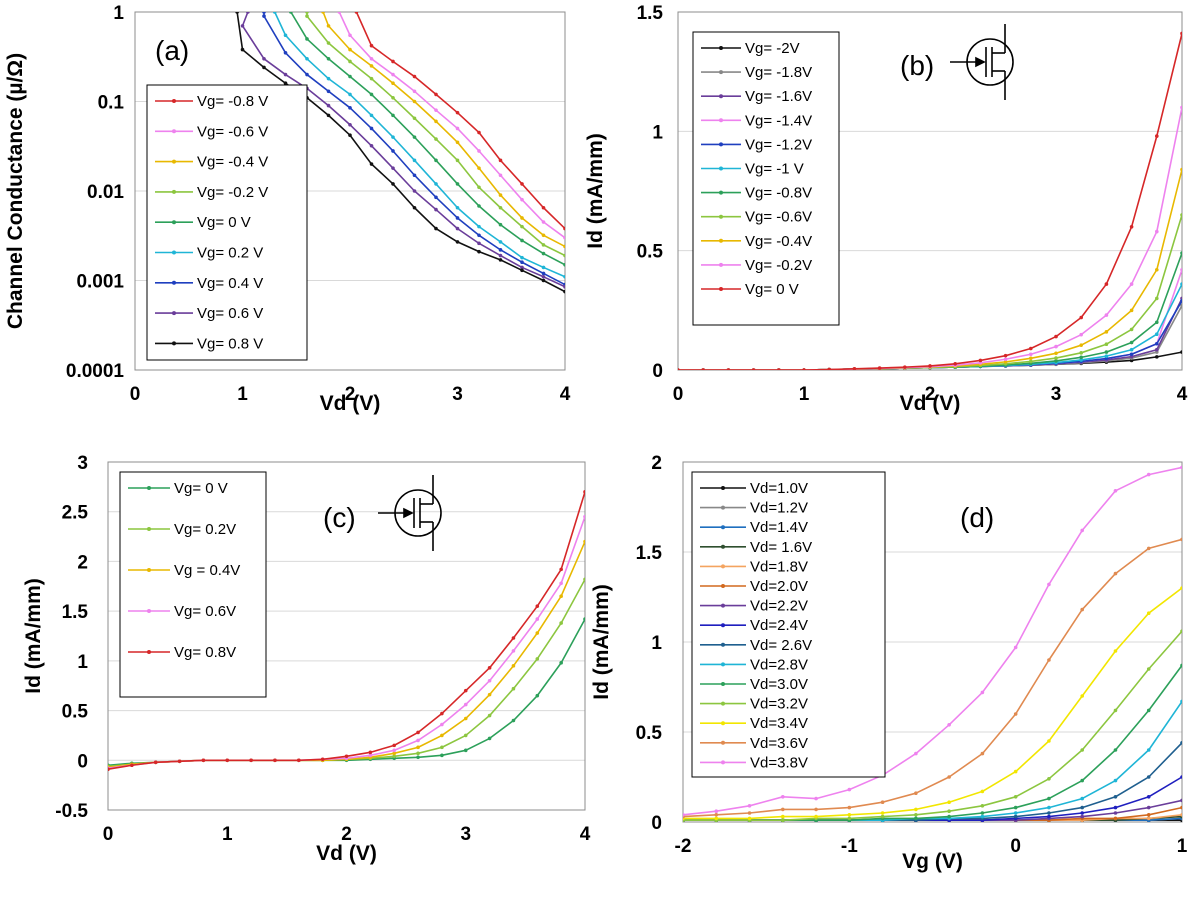 This screenshot has height=900, width=1200. I want to click on legend-label: Vd=2.4V, so click(779, 625).